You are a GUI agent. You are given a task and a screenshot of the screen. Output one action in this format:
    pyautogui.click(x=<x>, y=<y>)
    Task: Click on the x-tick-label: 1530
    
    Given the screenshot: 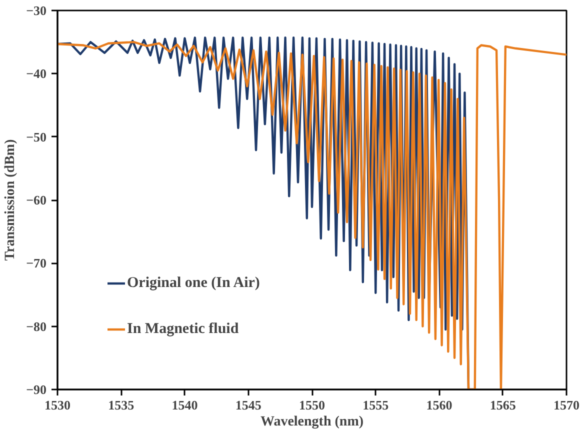 What is the action you would take?
    pyautogui.click(x=57, y=405)
    